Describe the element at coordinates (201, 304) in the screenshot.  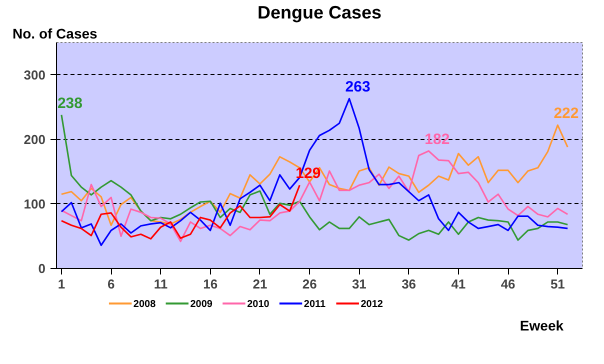
I see `legend-label: 2009` at that location.